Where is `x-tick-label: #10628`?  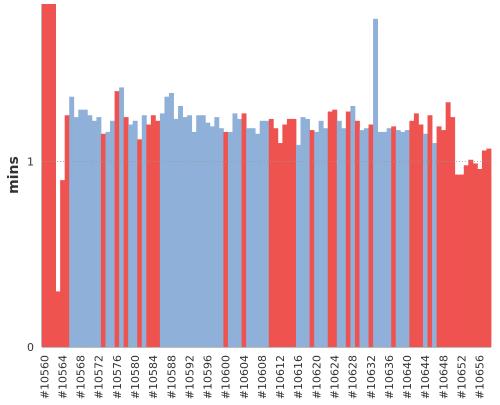 x-tick-label: #10628 is located at coordinates (353, 377).